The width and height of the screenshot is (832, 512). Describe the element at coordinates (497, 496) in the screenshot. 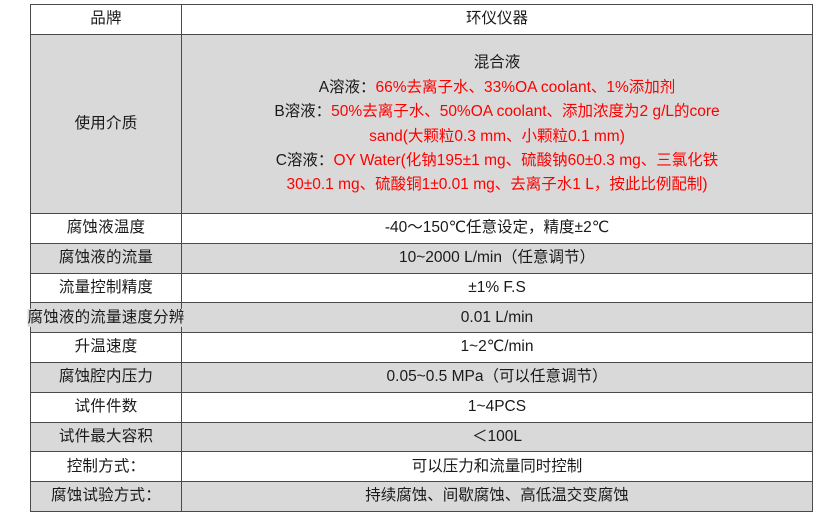

I see `row-value-corrosion-test-mode: 持续腐蚀、间歇腐蚀、高低温交变腐蚀` at that location.